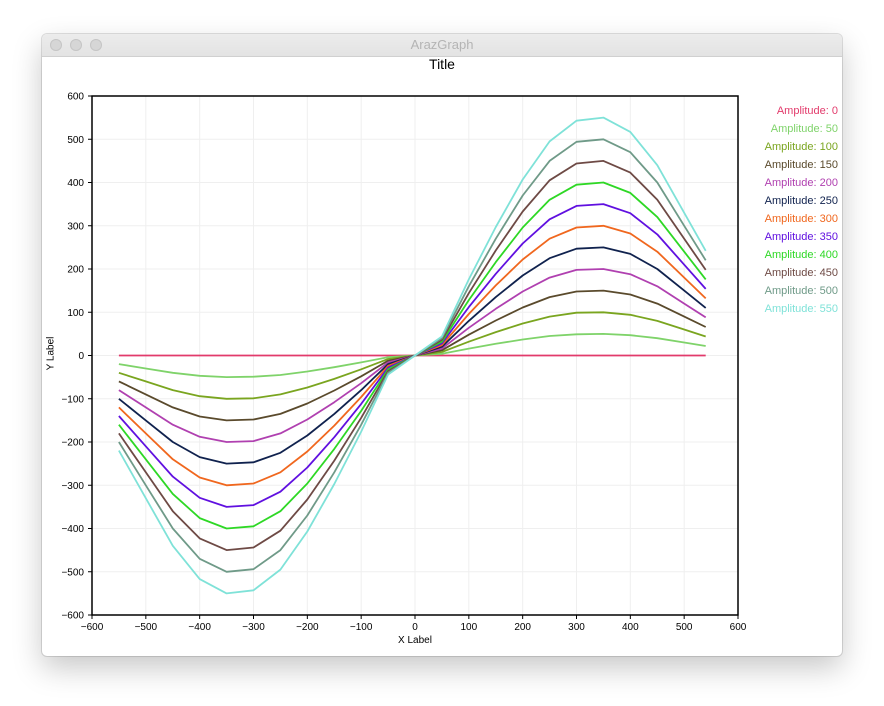  What do you see at coordinates (738, 627) in the screenshot?
I see `x-tick-label: 600` at bounding box center [738, 627].